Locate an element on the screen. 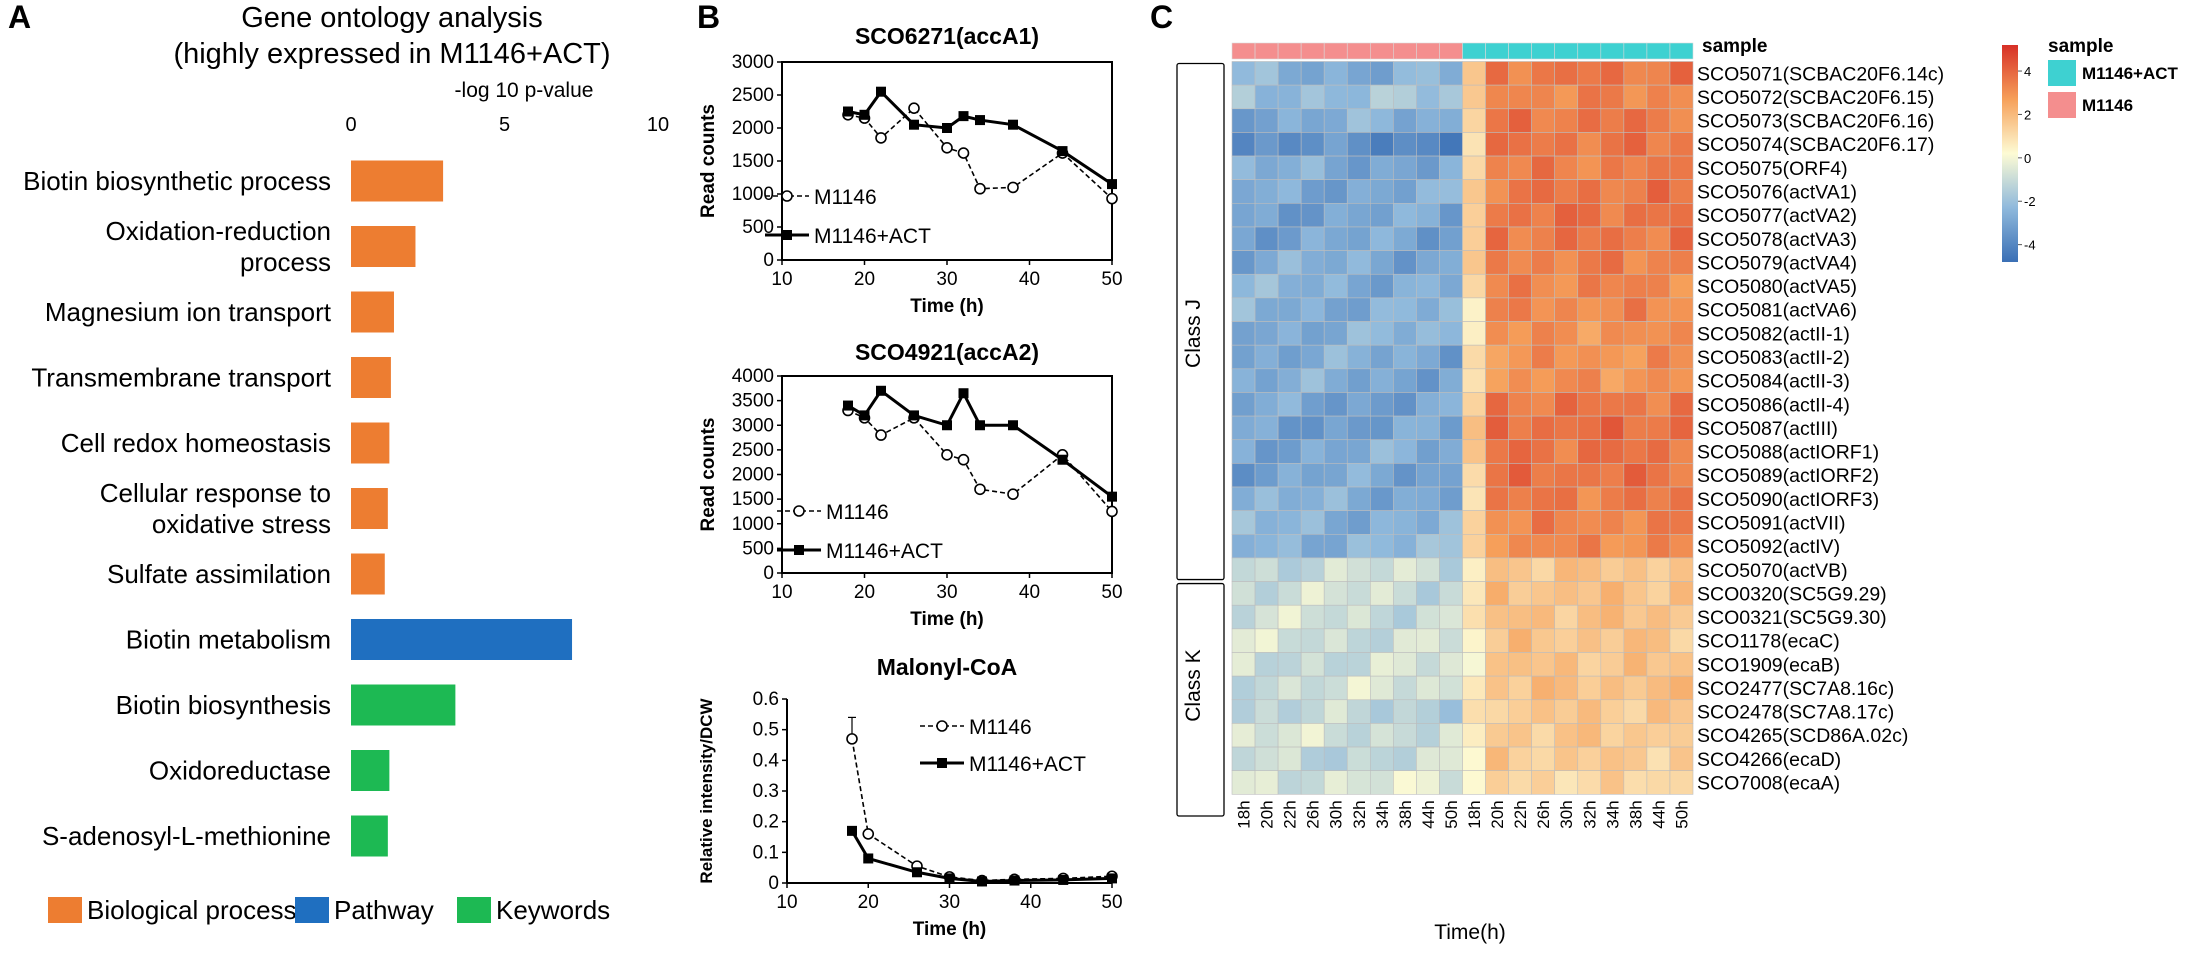 Image resolution: width=2190 pixels, height=962 pixels. heatmap-cell-sco5071-scbac20f6-14c-m1146-act-38h is located at coordinates (1635, 73).